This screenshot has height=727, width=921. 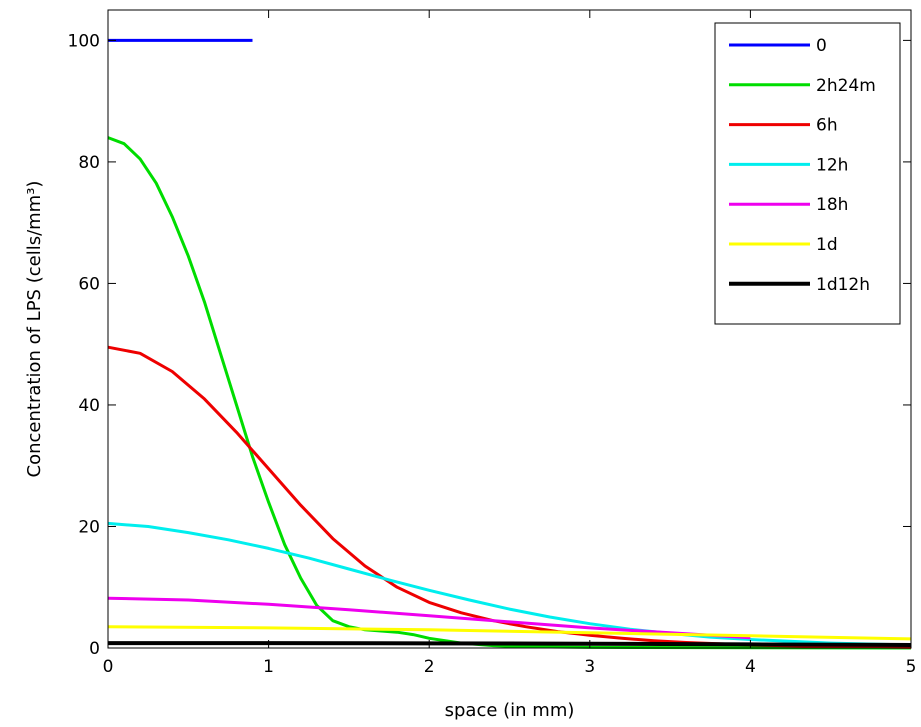 What do you see at coordinates (34, 329) in the screenshot?
I see `y-axis-title: Concentration of LPS (cells/mm³)` at bounding box center [34, 329].